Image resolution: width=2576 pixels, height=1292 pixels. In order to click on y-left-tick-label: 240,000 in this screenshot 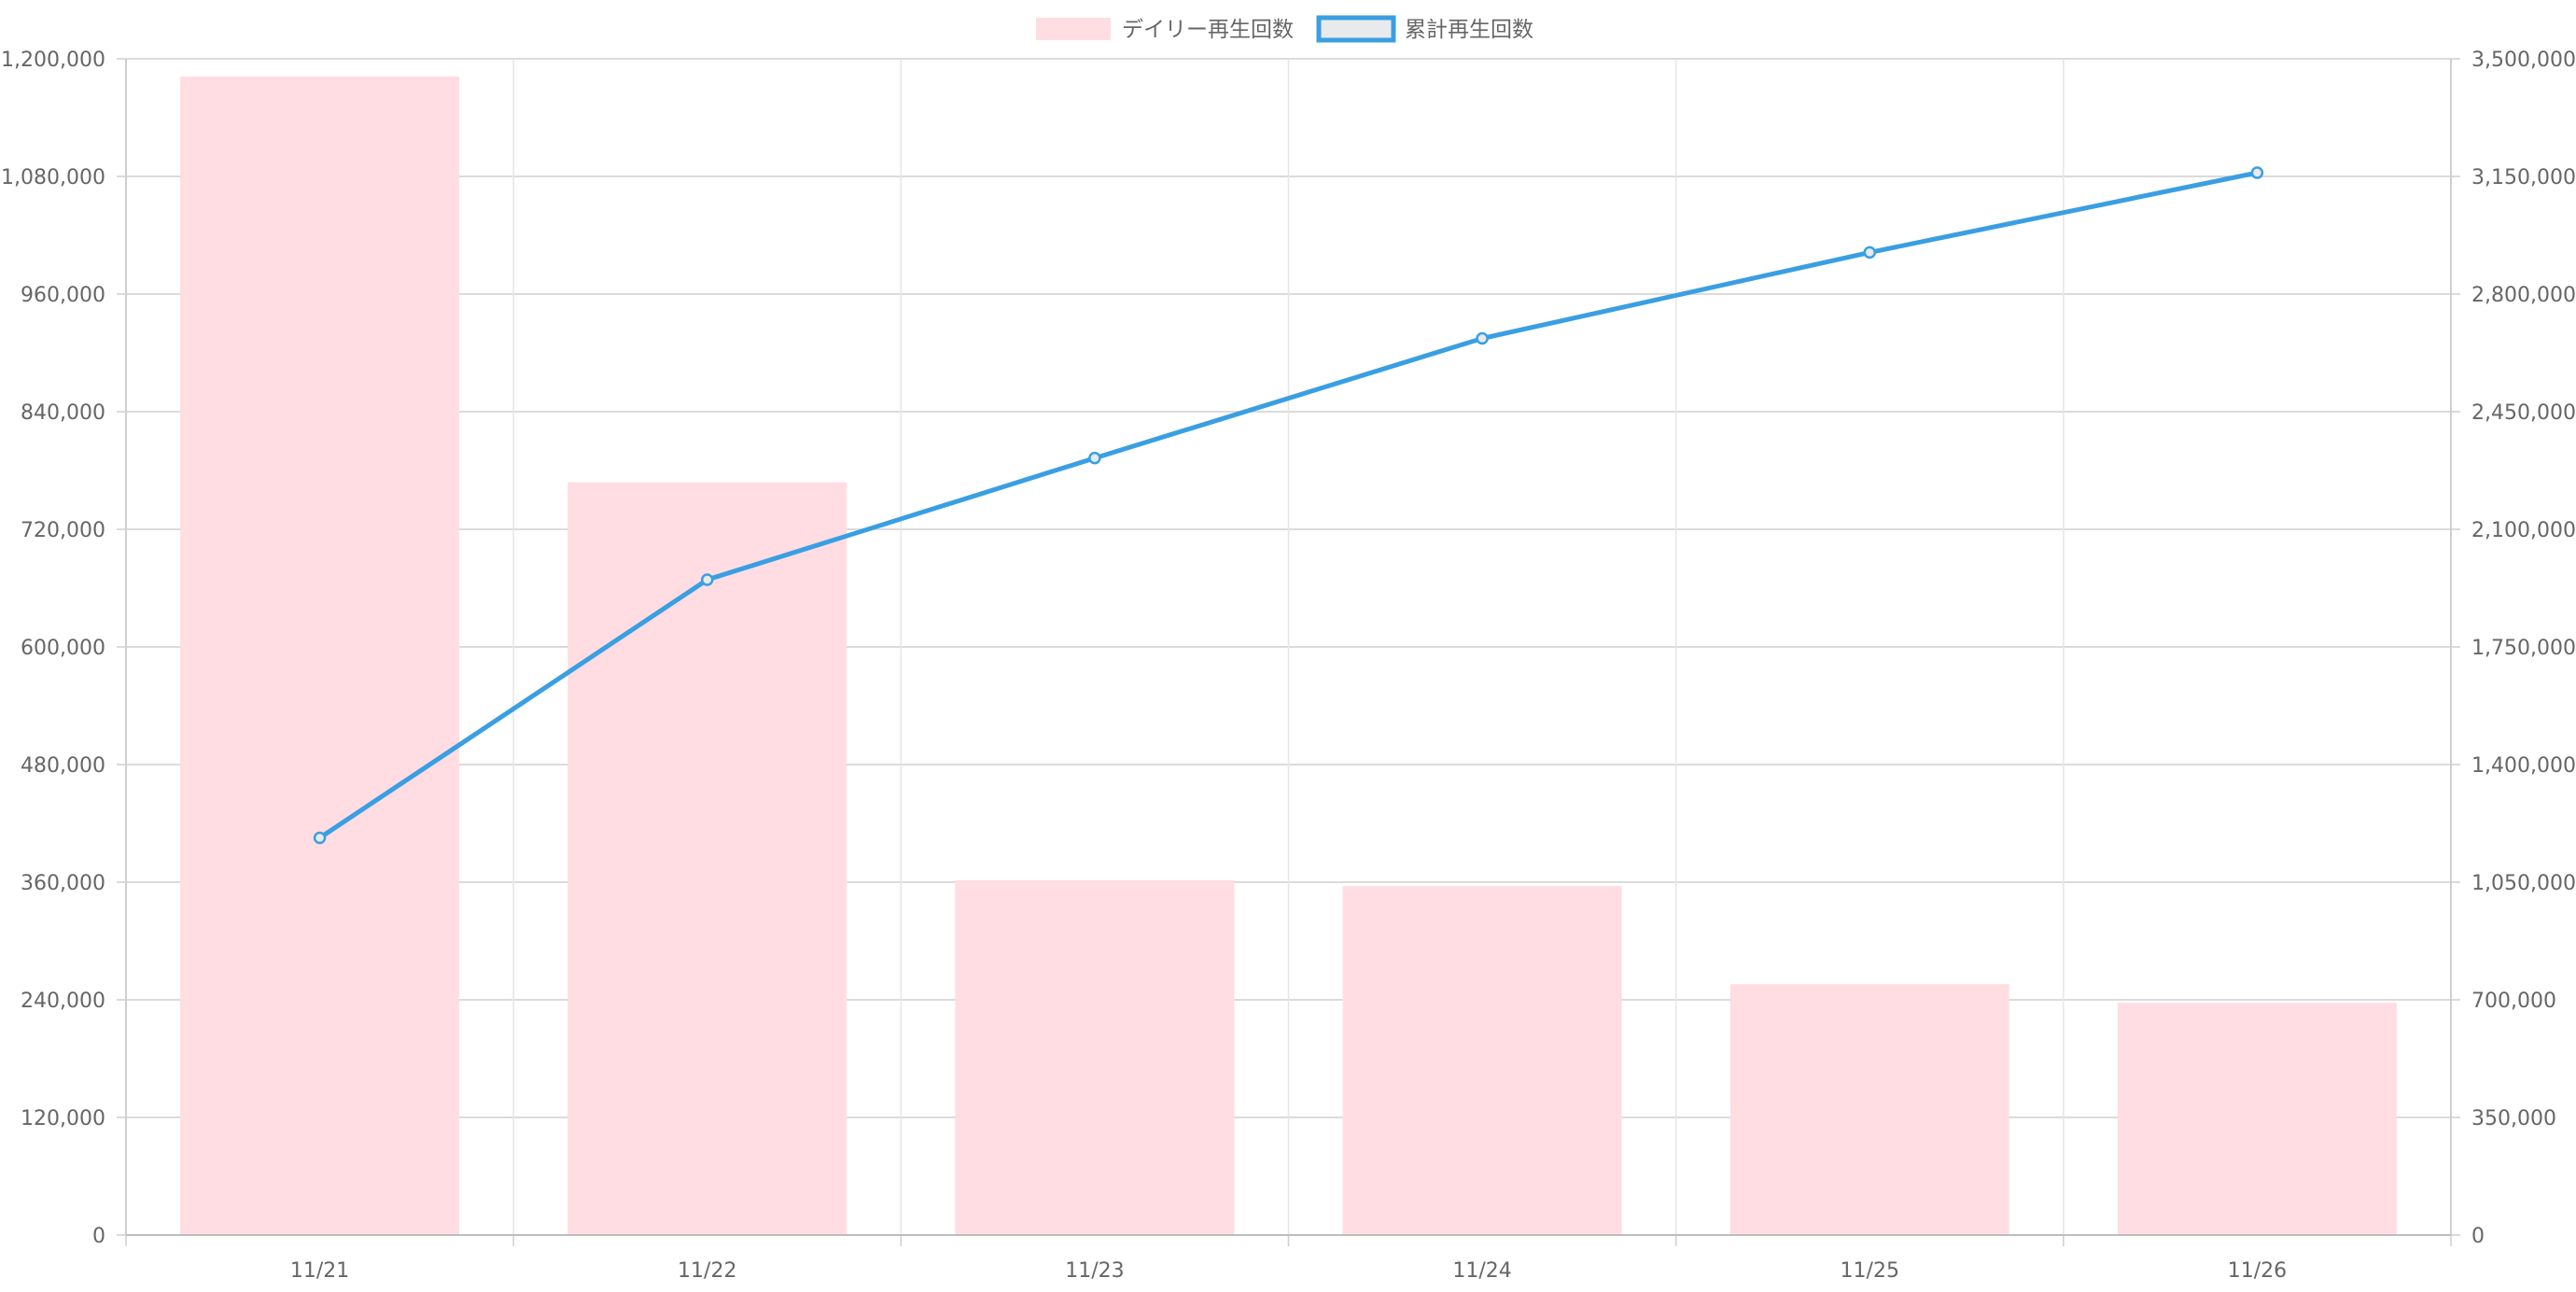, I will do `click(63, 1001)`.